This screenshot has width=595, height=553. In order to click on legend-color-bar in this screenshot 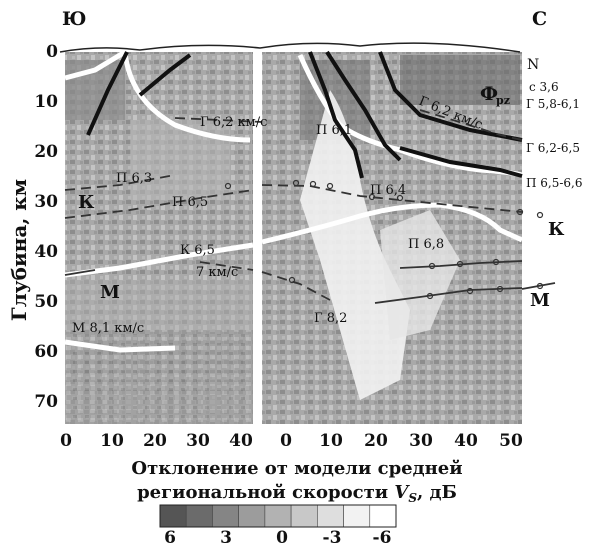, I will do `click(278, 516)`.